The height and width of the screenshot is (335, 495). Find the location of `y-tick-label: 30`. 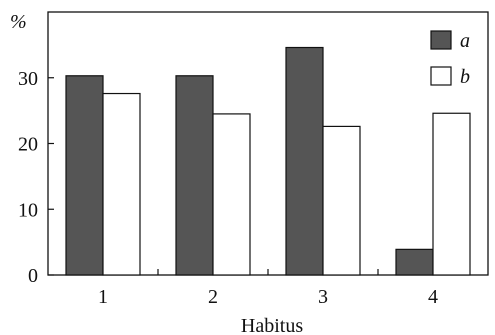

y-tick-label: 30 is located at coordinates (28, 79).